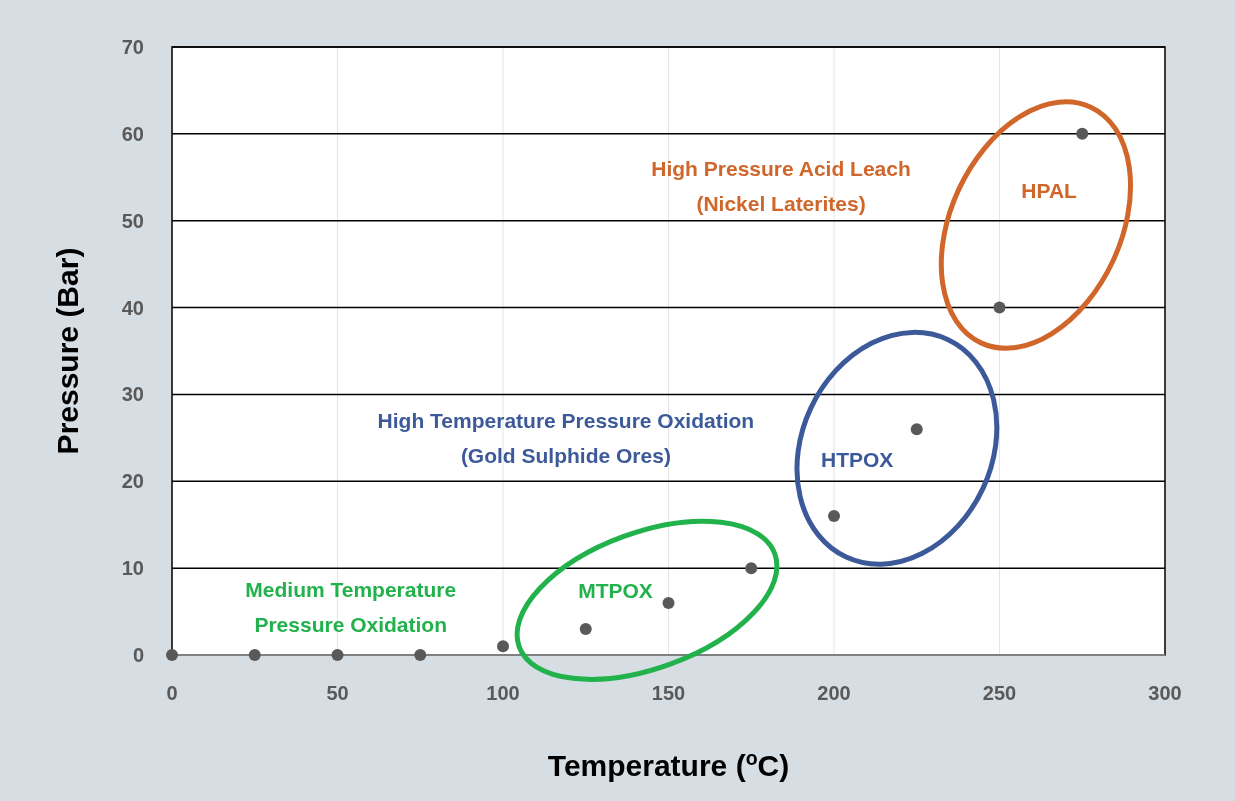  What do you see at coordinates (615, 591) in the screenshot?
I see `annotation: MTPOX` at bounding box center [615, 591].